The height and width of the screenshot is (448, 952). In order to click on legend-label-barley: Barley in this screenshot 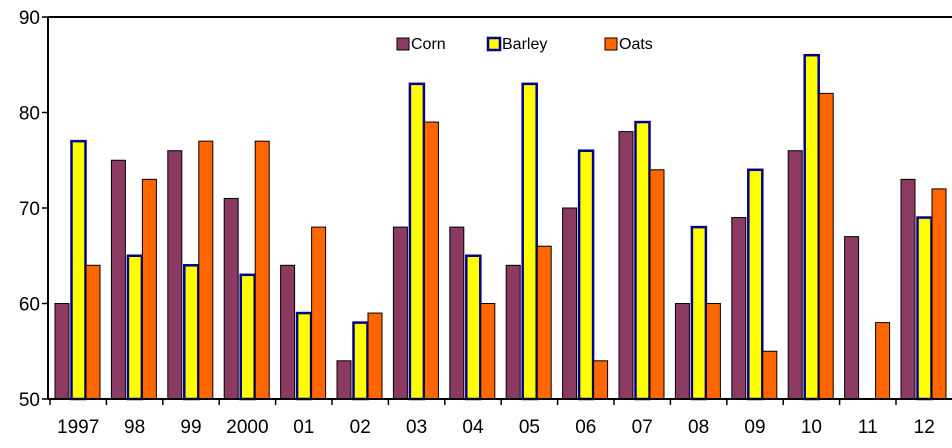, I will do `click(524, 44)`.